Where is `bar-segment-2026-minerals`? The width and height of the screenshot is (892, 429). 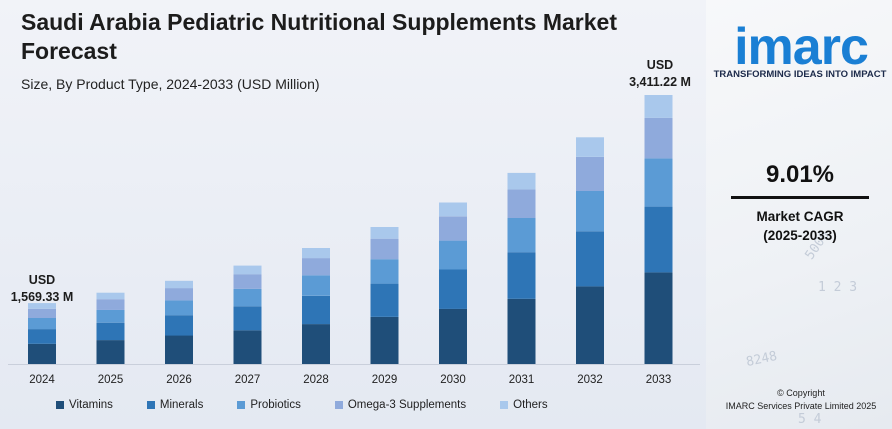
bar-segment-2026-minerals is located at coordinates (179, 325).